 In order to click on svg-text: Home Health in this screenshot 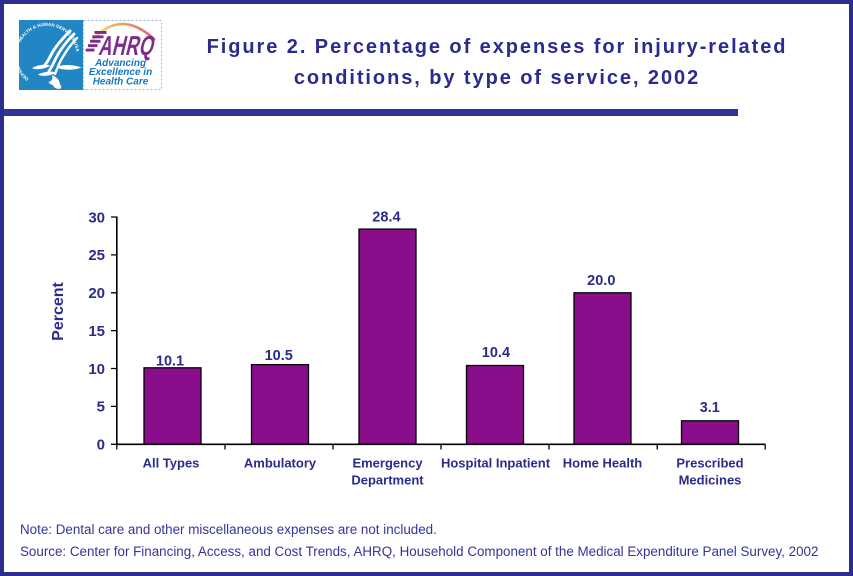, I will do `click(603, 463)`.